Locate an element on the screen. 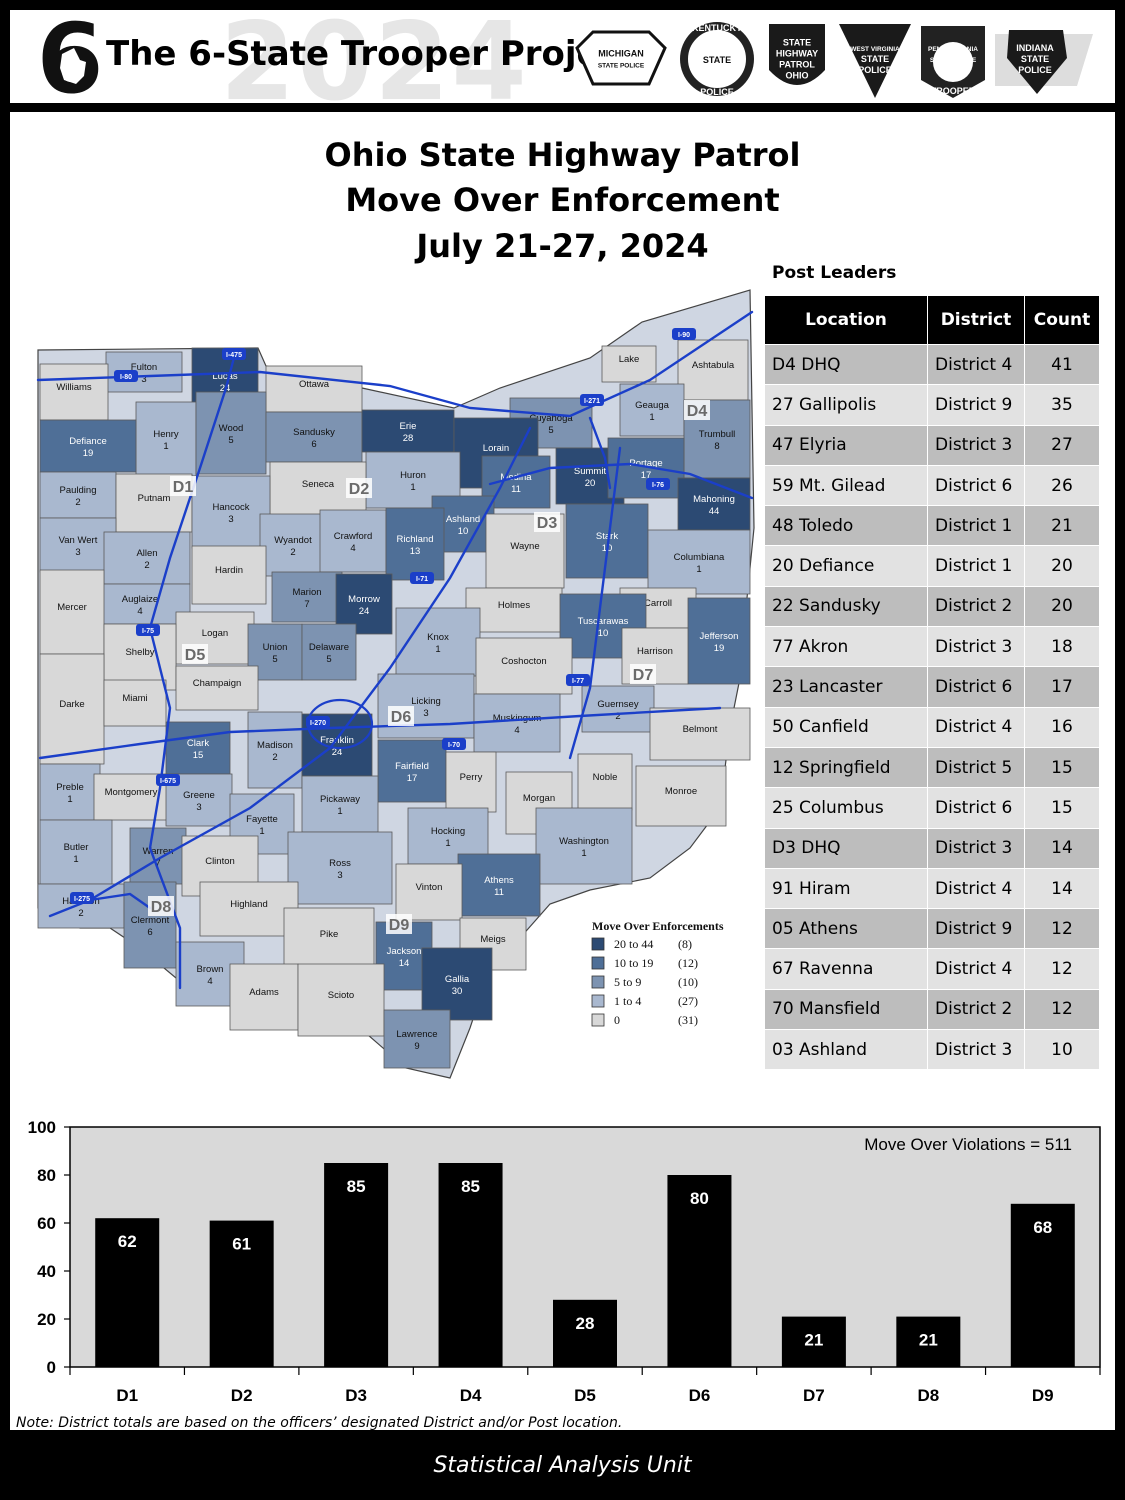 This screenshot has height=1500, width=1125. project-6-logo-icon: 6 is located at coordinates (70, 58).